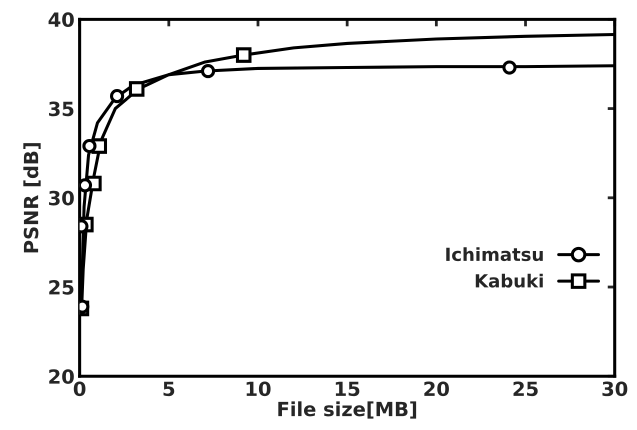 The image size is (637, 430). Describe the element at coordinates (347, 410) in the screenshot. I see `x-axis-title: File size[MB]` at that location.